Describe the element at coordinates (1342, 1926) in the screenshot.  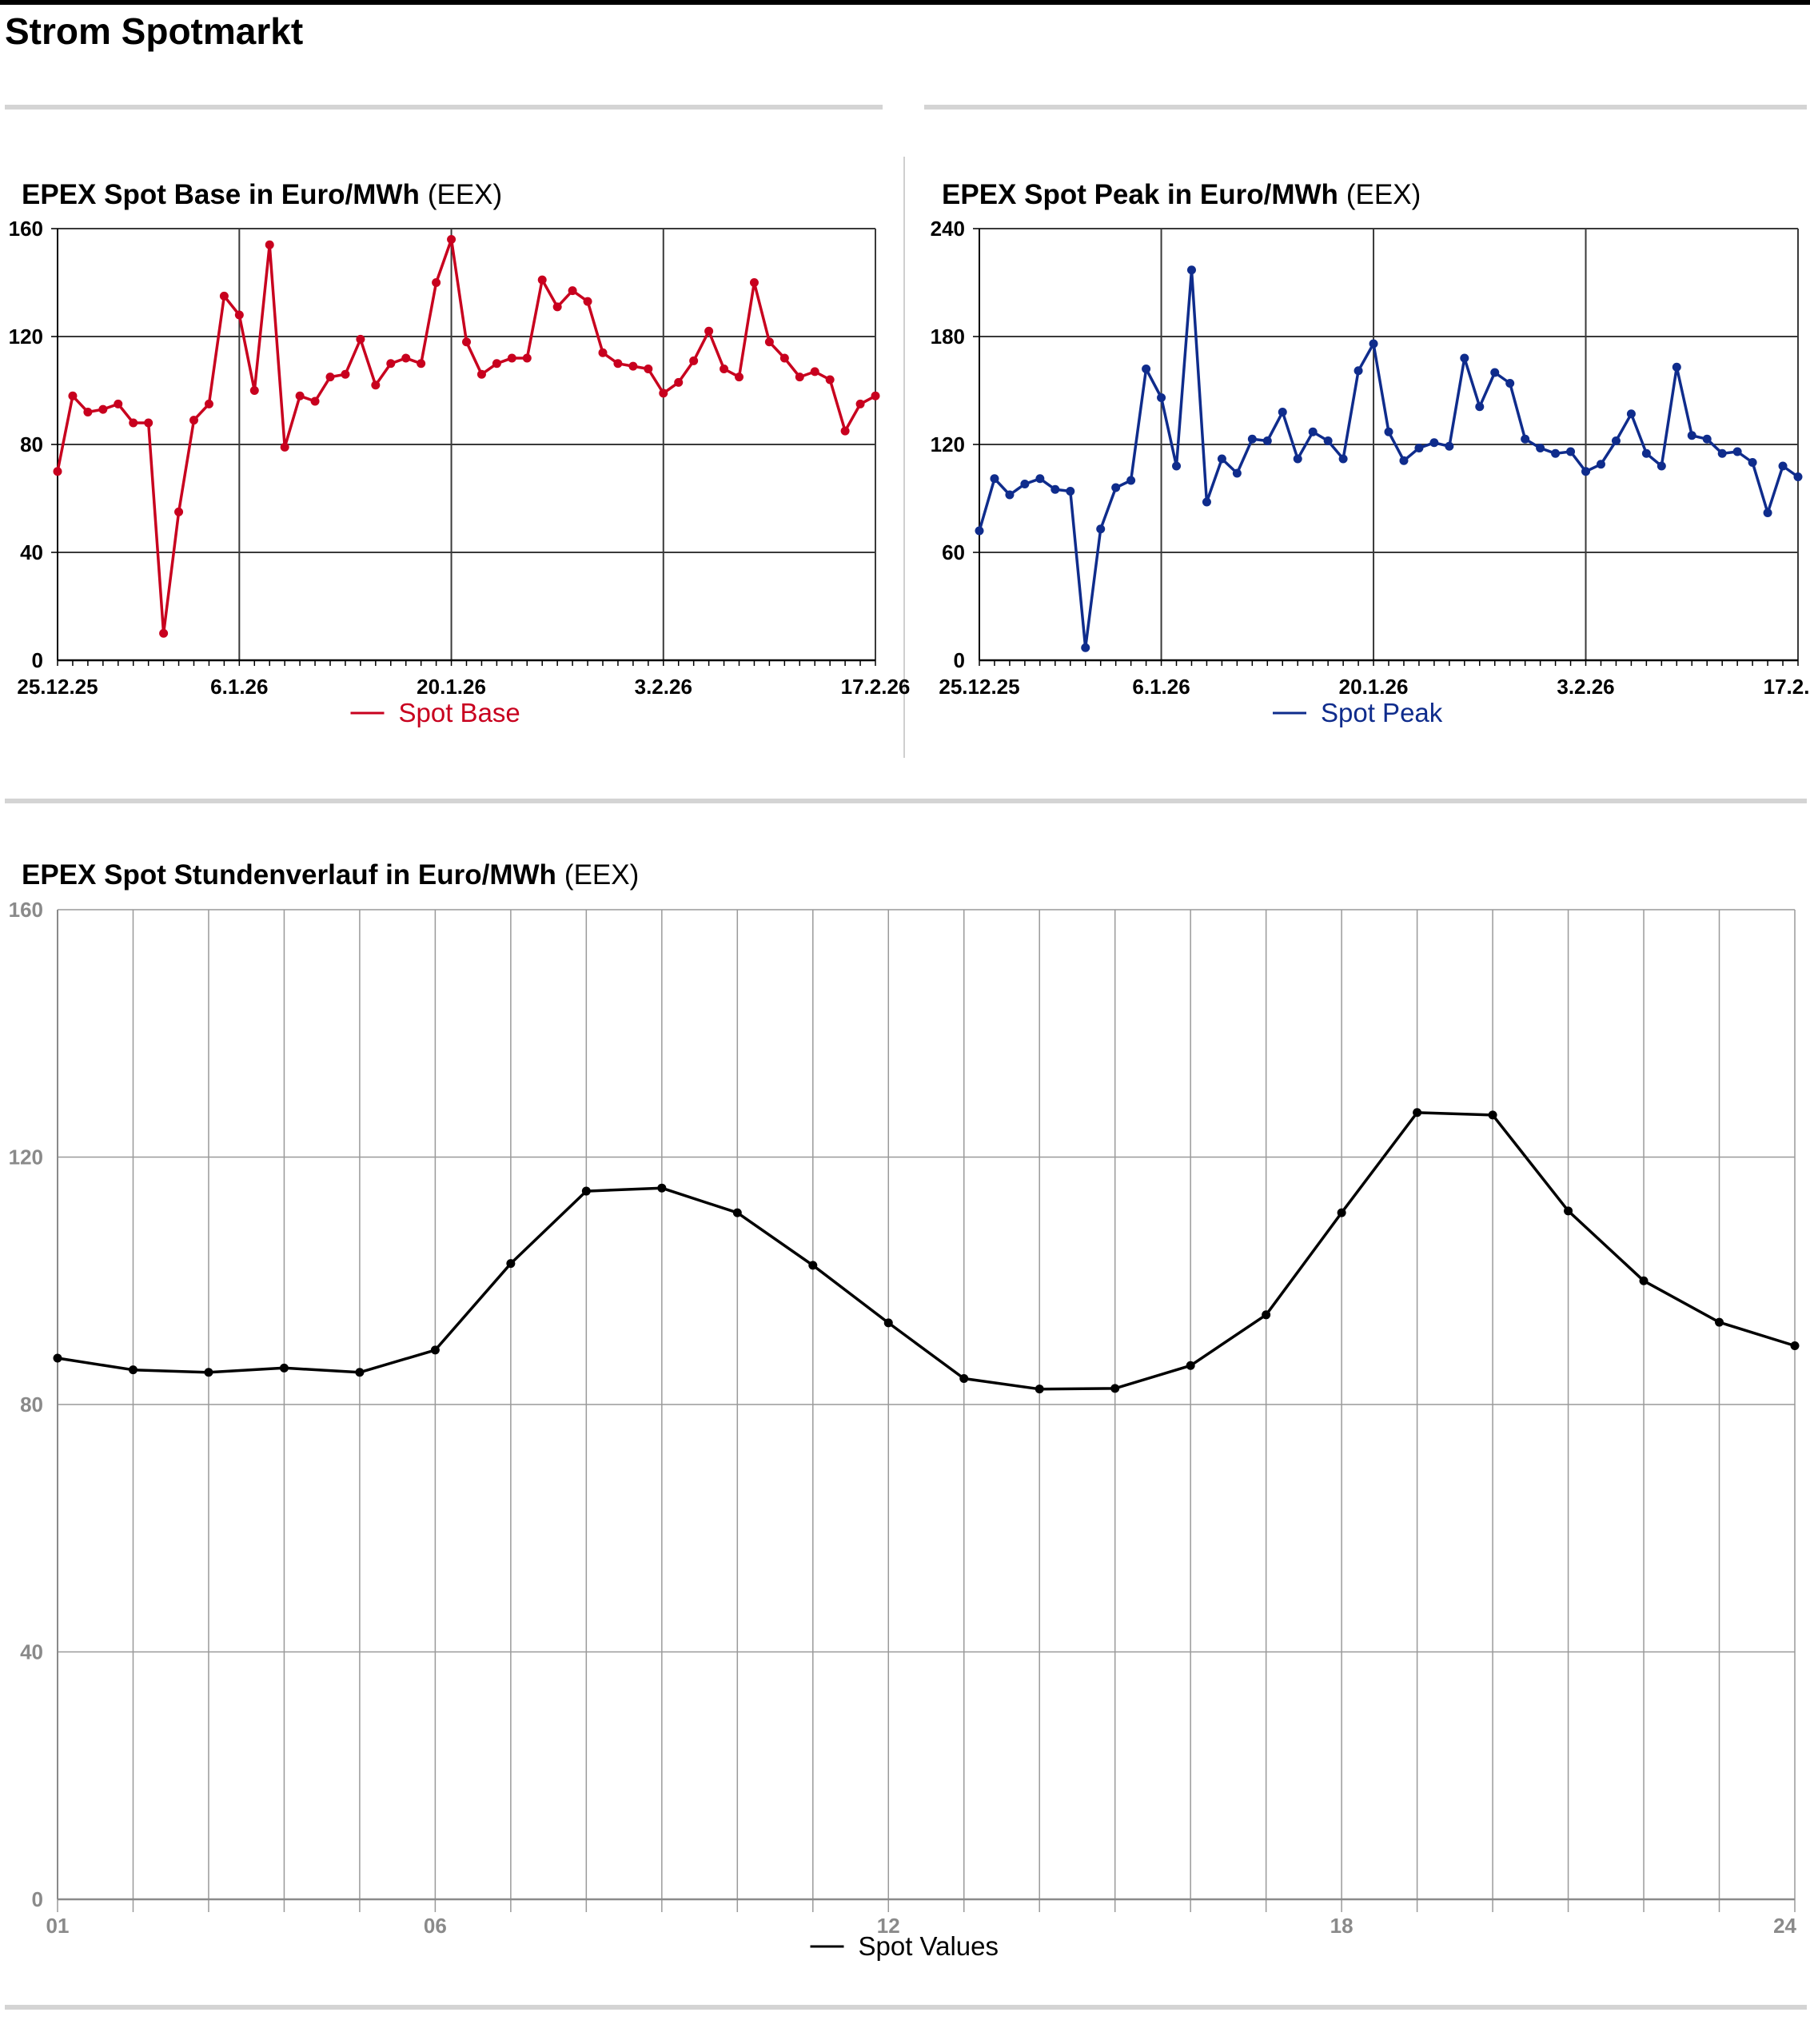
I see `x-tick-label: 18` at that location.